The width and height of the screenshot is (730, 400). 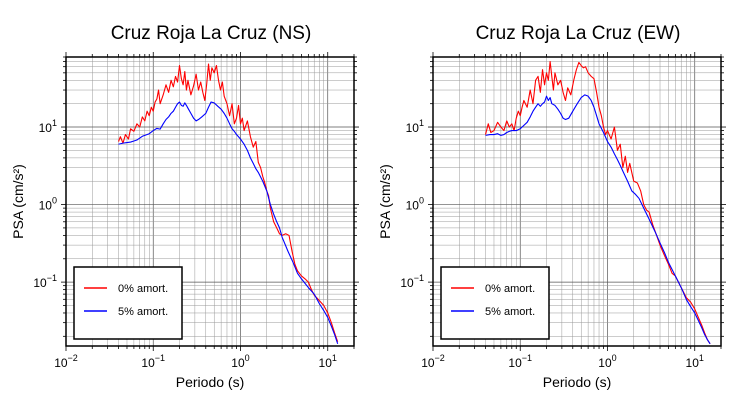 What do you see at coordinates (578, 33) in the screenshot?
I see `chart-title: Cruz Roja La Cruz (EW)` at bounding box center [578, 33].